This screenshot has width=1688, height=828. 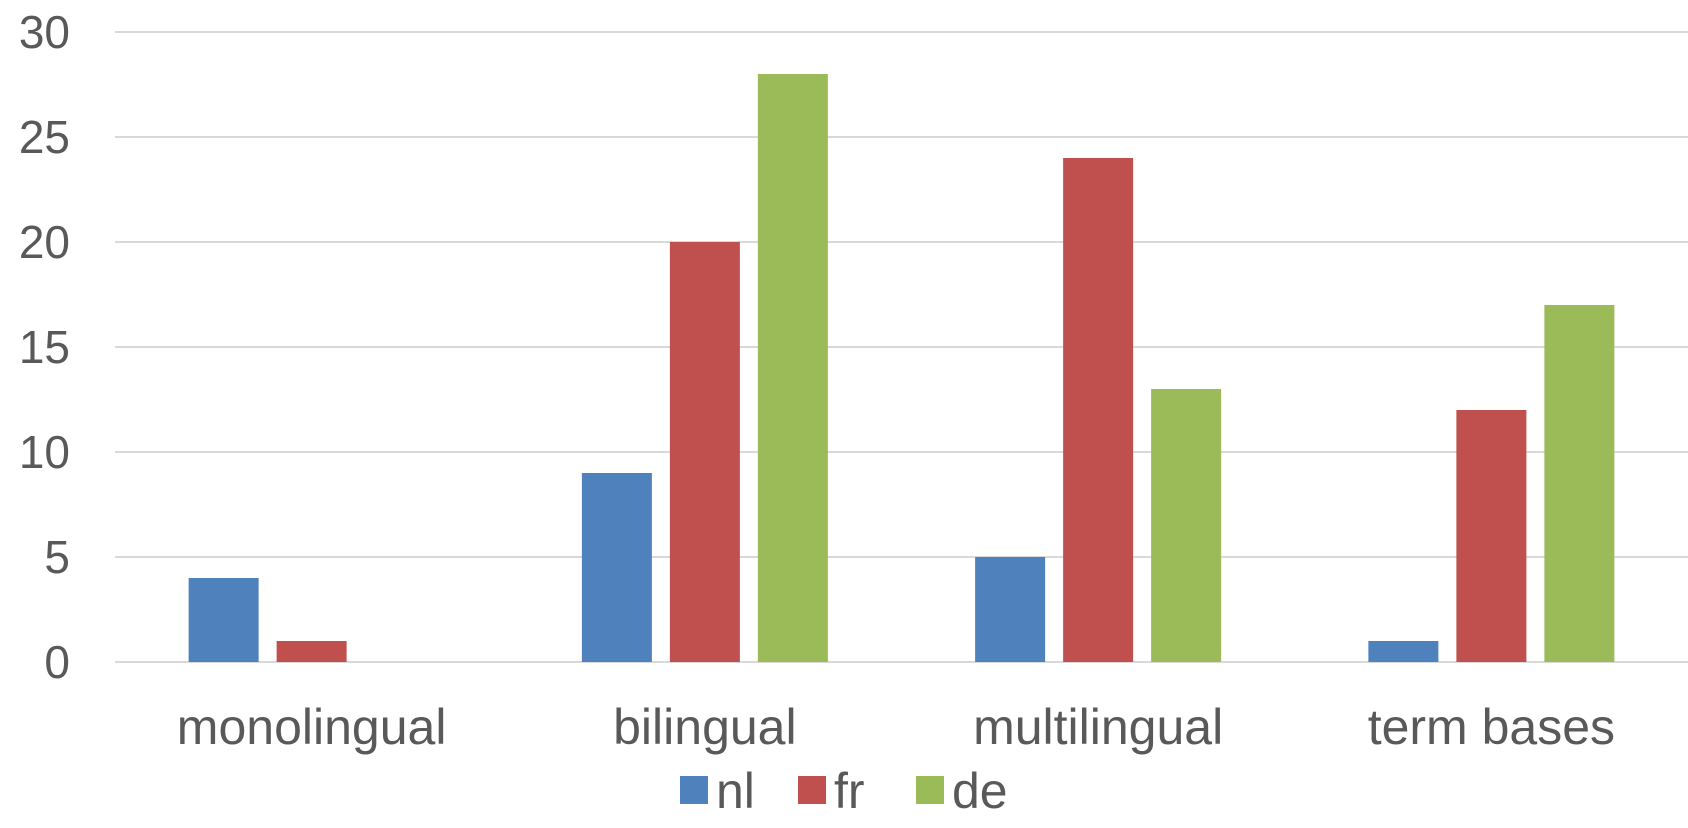 I want to click on y-axis-tick-labels: 0 5 10 15 20 25 30, so click(x=44, y=347).